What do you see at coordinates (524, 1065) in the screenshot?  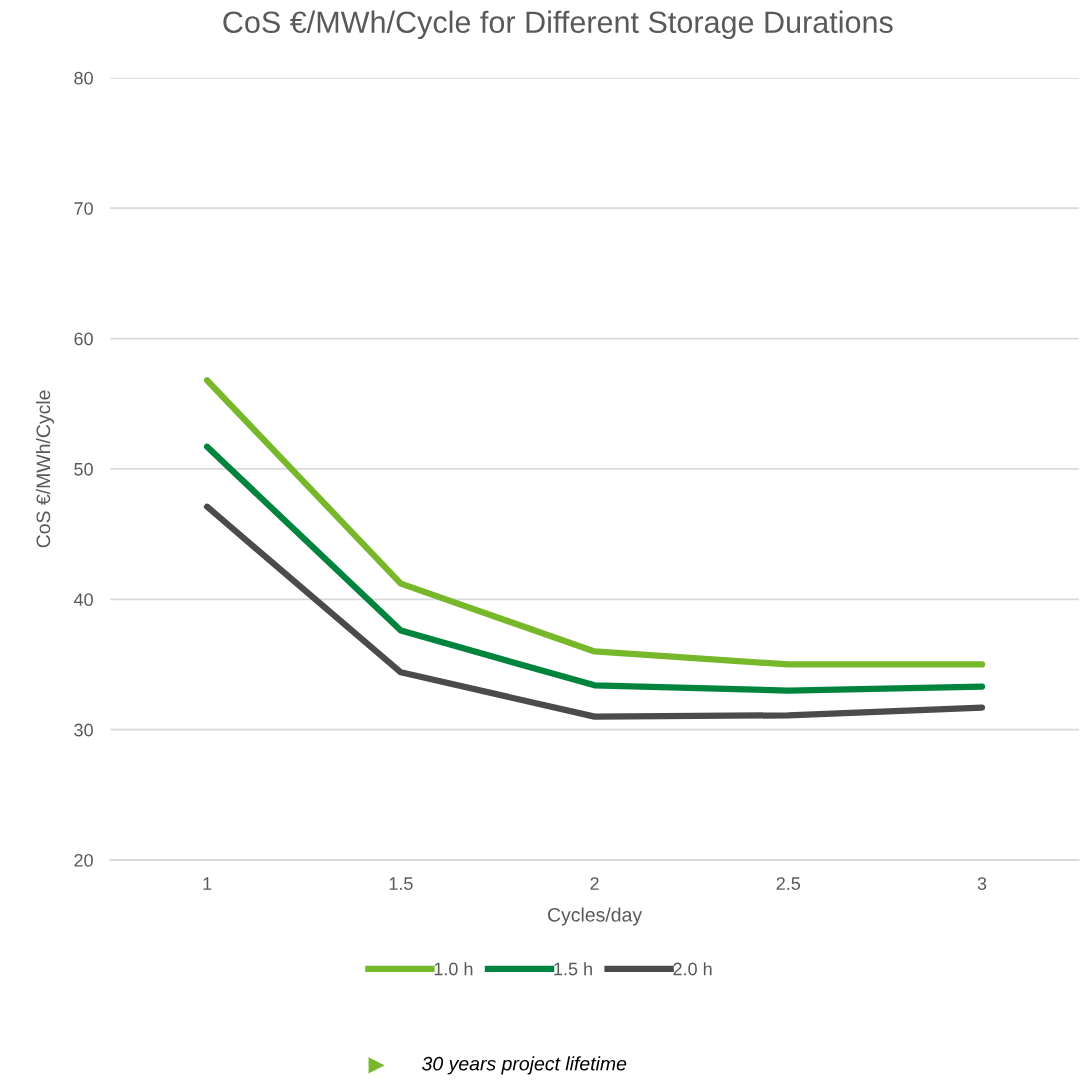 I see `text: 30 years project lifetime` at bounding box center [524, 1065].